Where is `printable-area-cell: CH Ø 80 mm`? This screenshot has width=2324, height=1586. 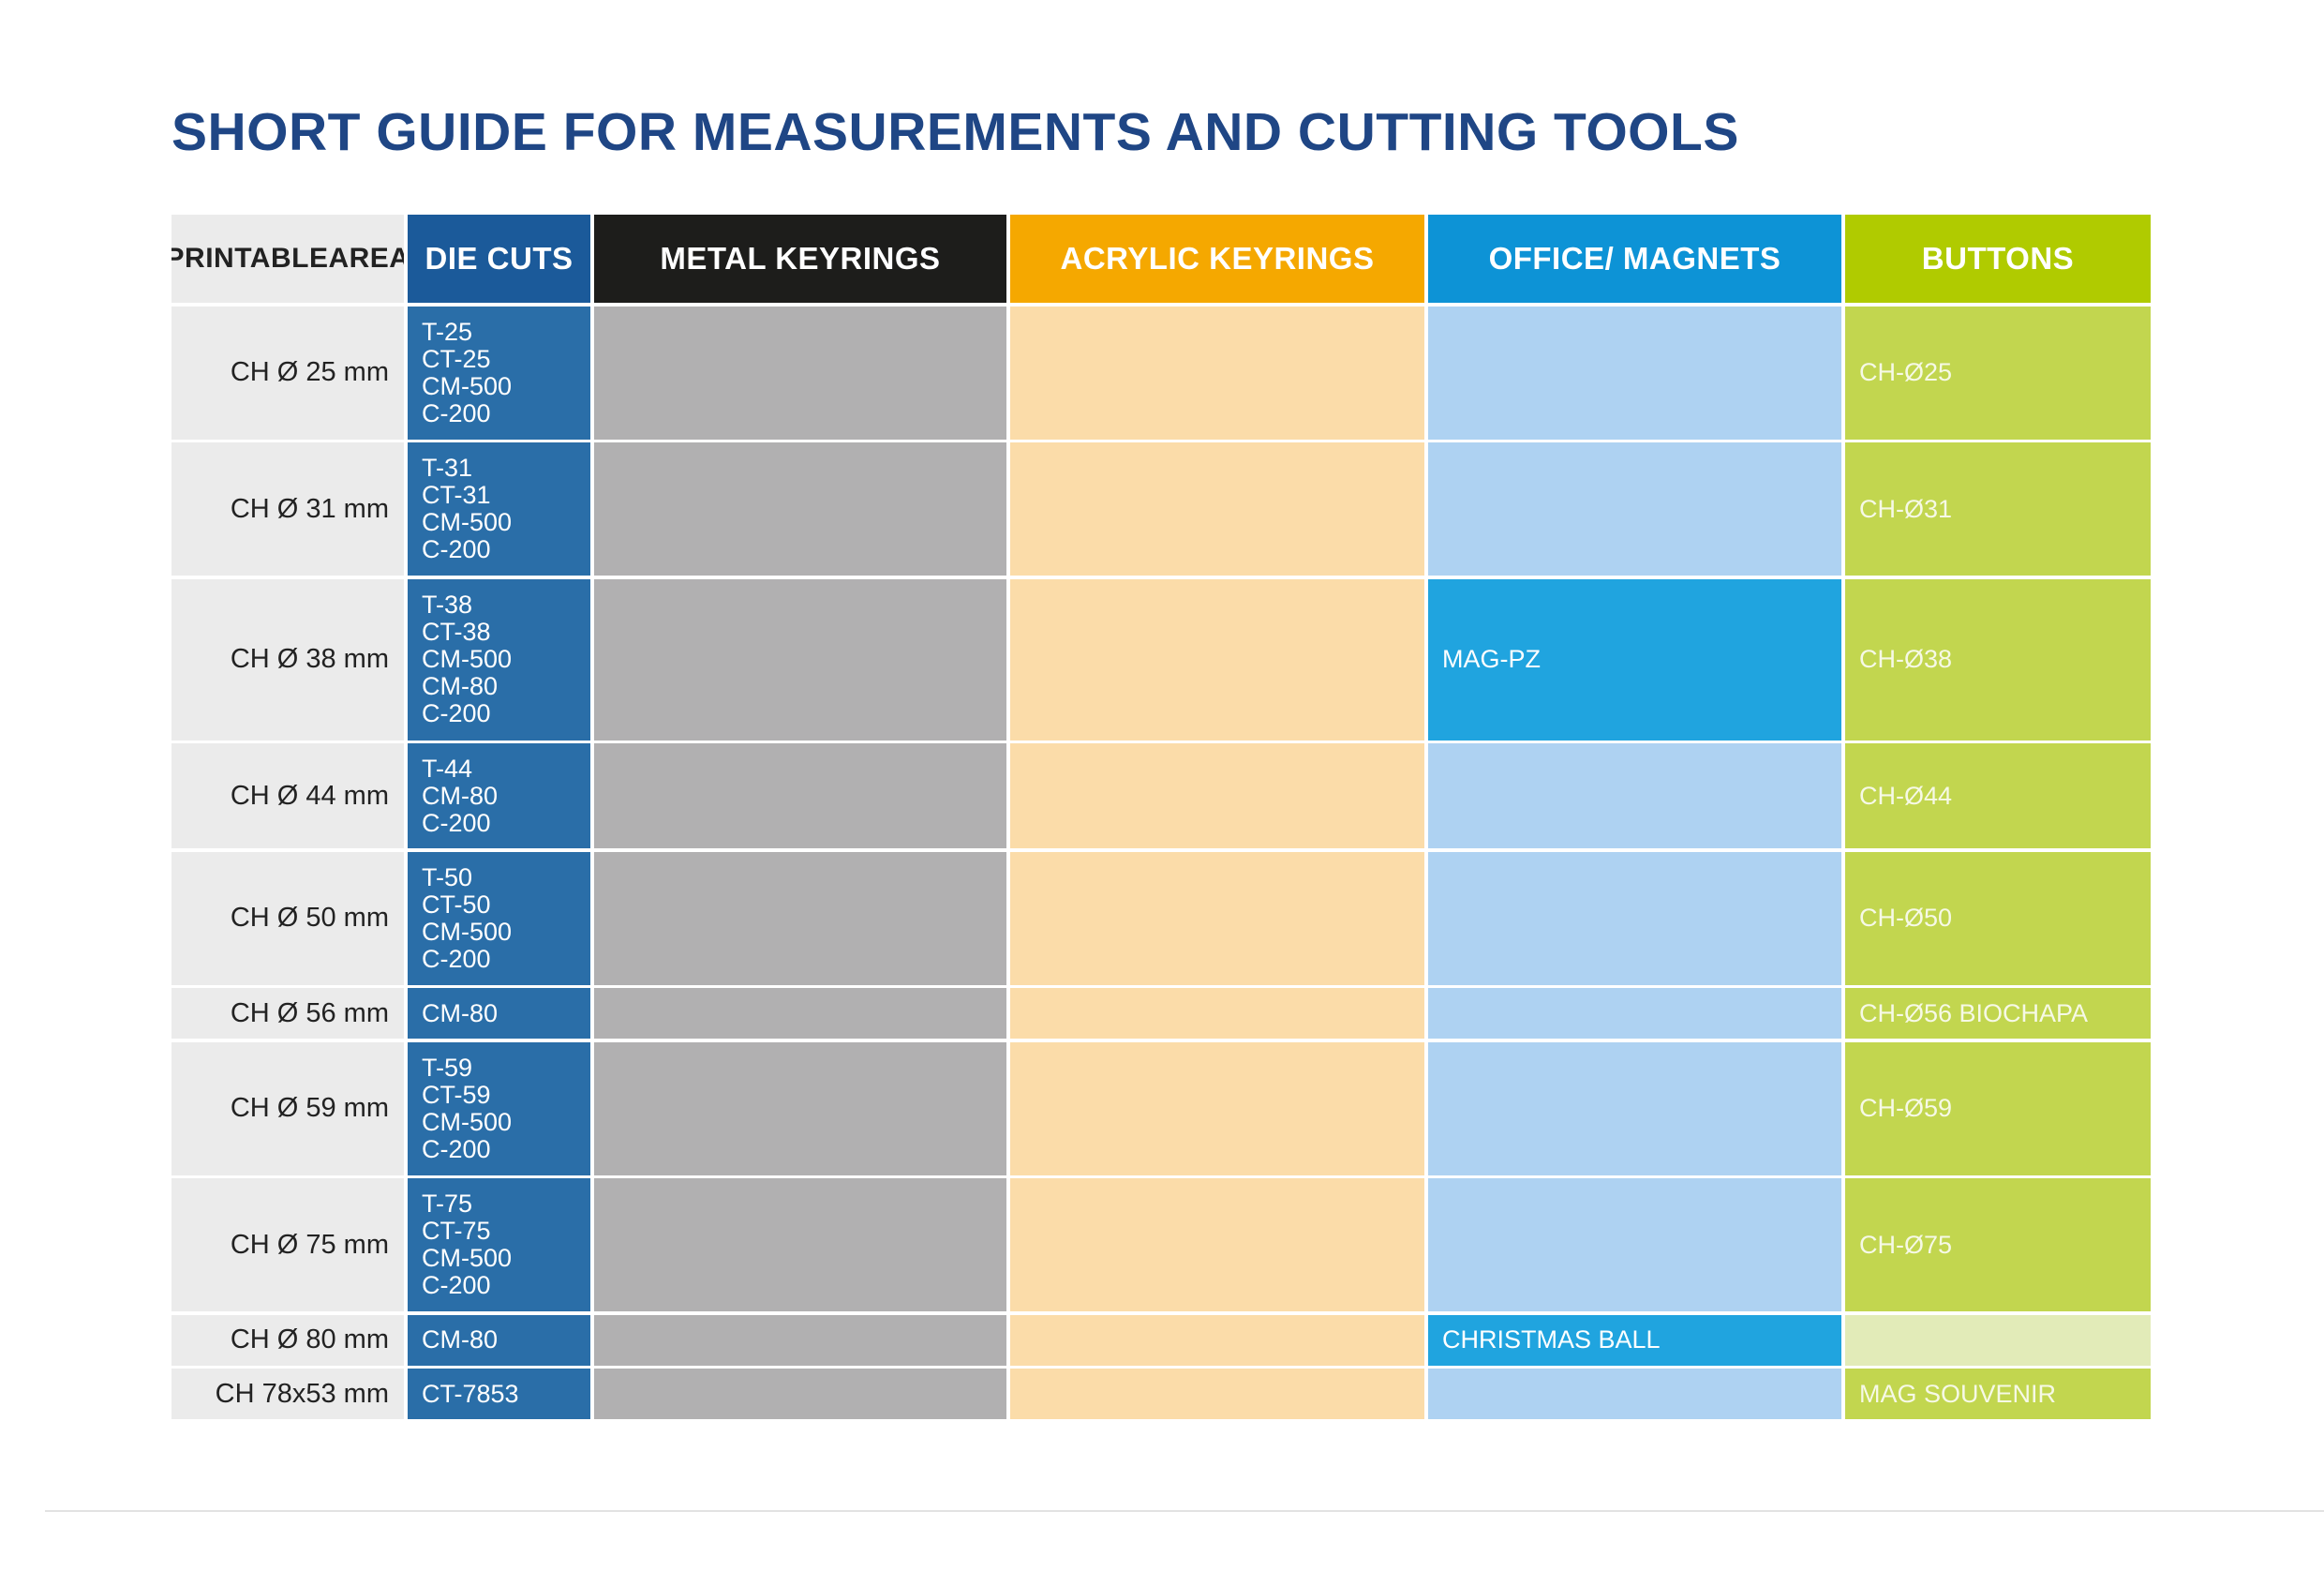 printable-area-cell: CH Ø 80 mm is located at coordinates (287, 1340).